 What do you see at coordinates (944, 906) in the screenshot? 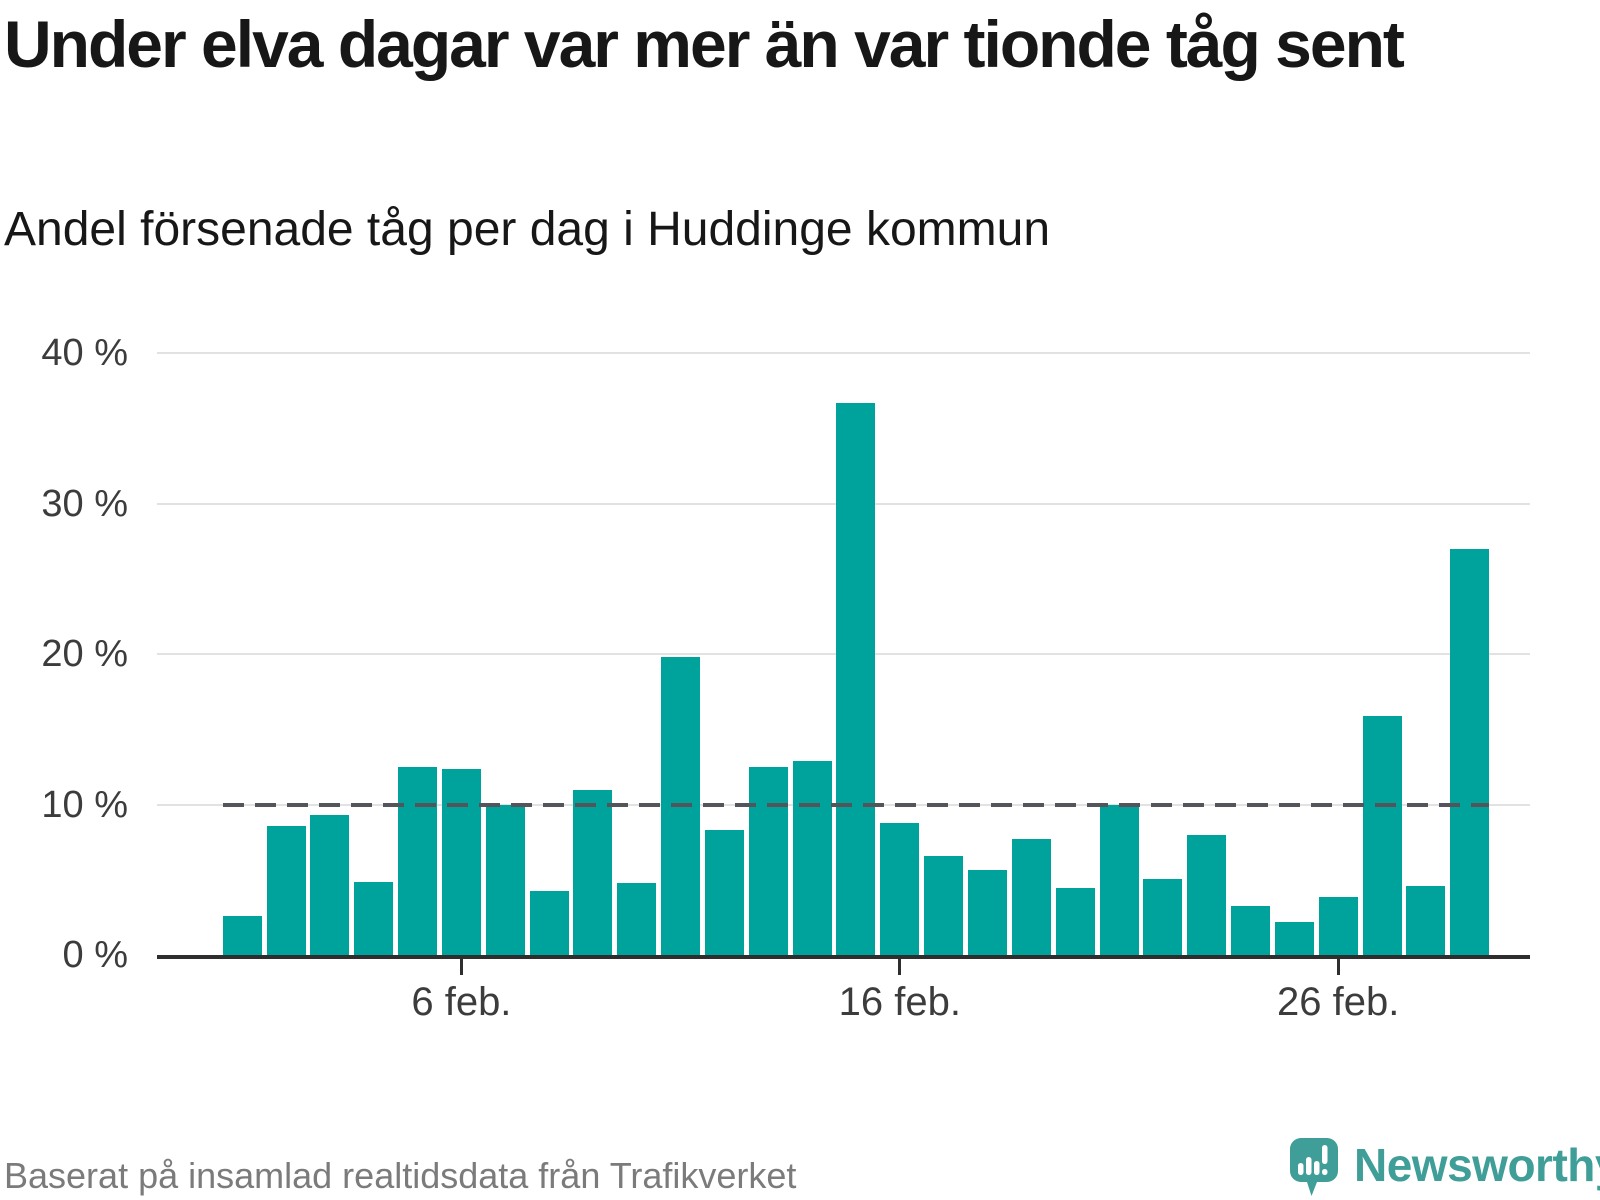
I see `bar-17feb` at bounding box center [944, 906].